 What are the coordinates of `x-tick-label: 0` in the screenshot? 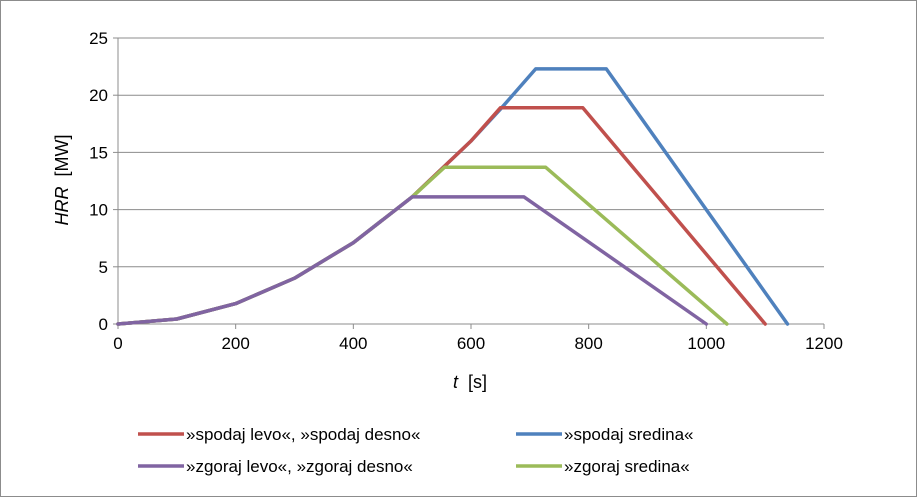 It's located at (117, 343).